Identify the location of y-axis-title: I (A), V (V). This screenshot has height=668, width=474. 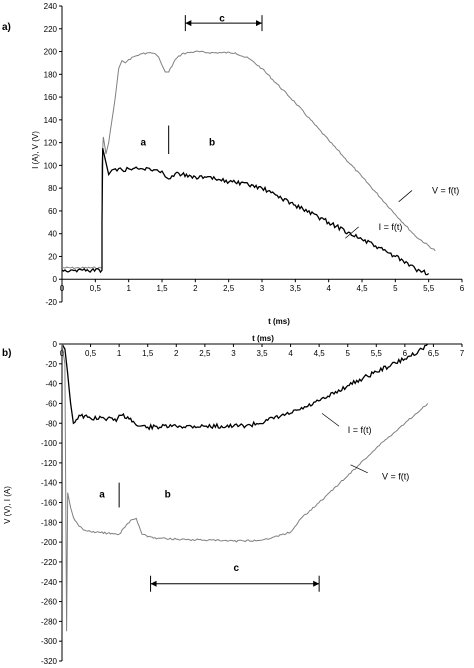
(35, 150).